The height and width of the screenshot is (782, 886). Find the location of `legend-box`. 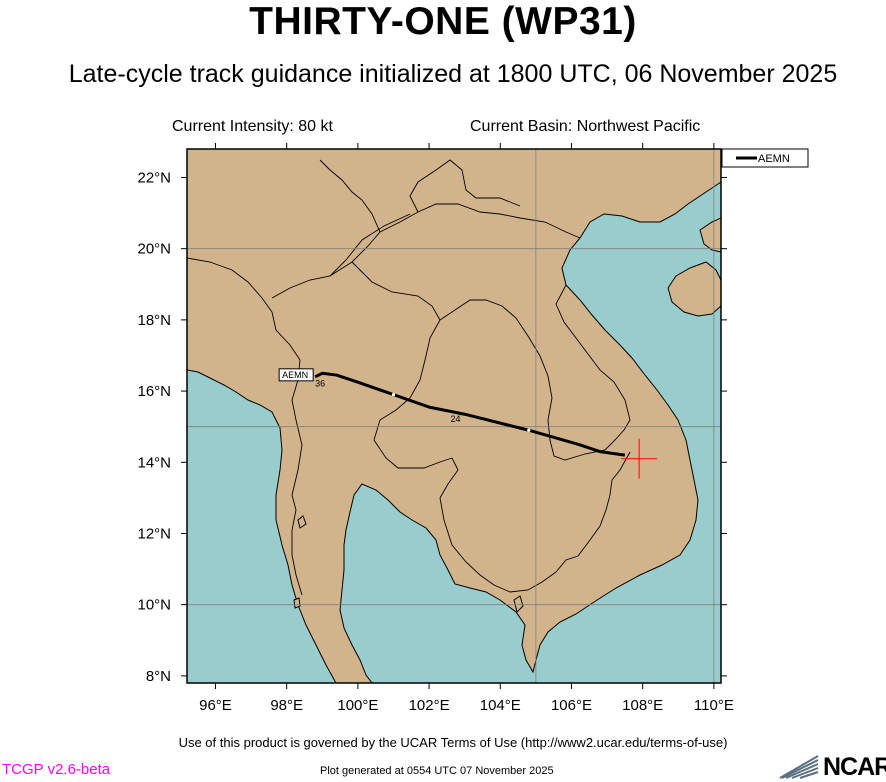

legend-box is located at coordinates (765, 158).